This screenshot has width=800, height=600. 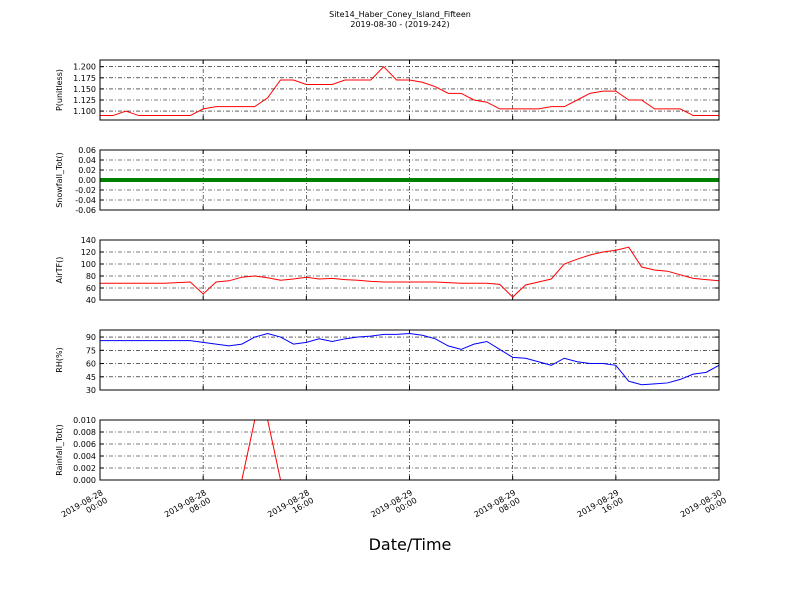 I want to click on y-tick-label: 1.150, so click(x=84, y=89).